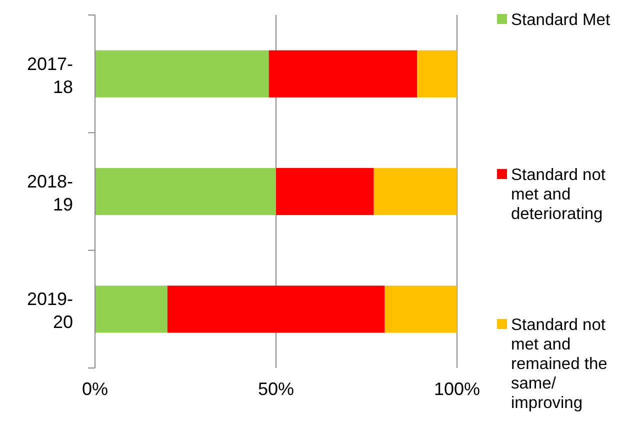  I want to click on legend-label: Standard not met and remained the same/ improving, so click(559, 364).